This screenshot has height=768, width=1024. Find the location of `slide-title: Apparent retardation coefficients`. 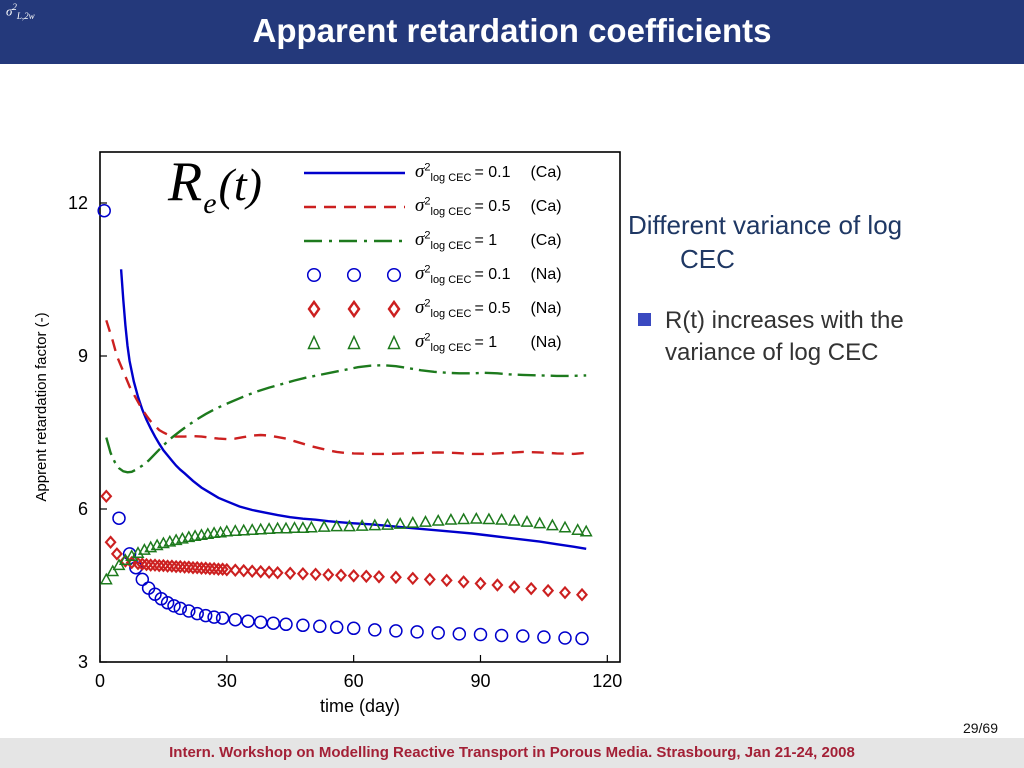

slide-title: Apparent retardation coefficients is located at coordinates (512, 30).